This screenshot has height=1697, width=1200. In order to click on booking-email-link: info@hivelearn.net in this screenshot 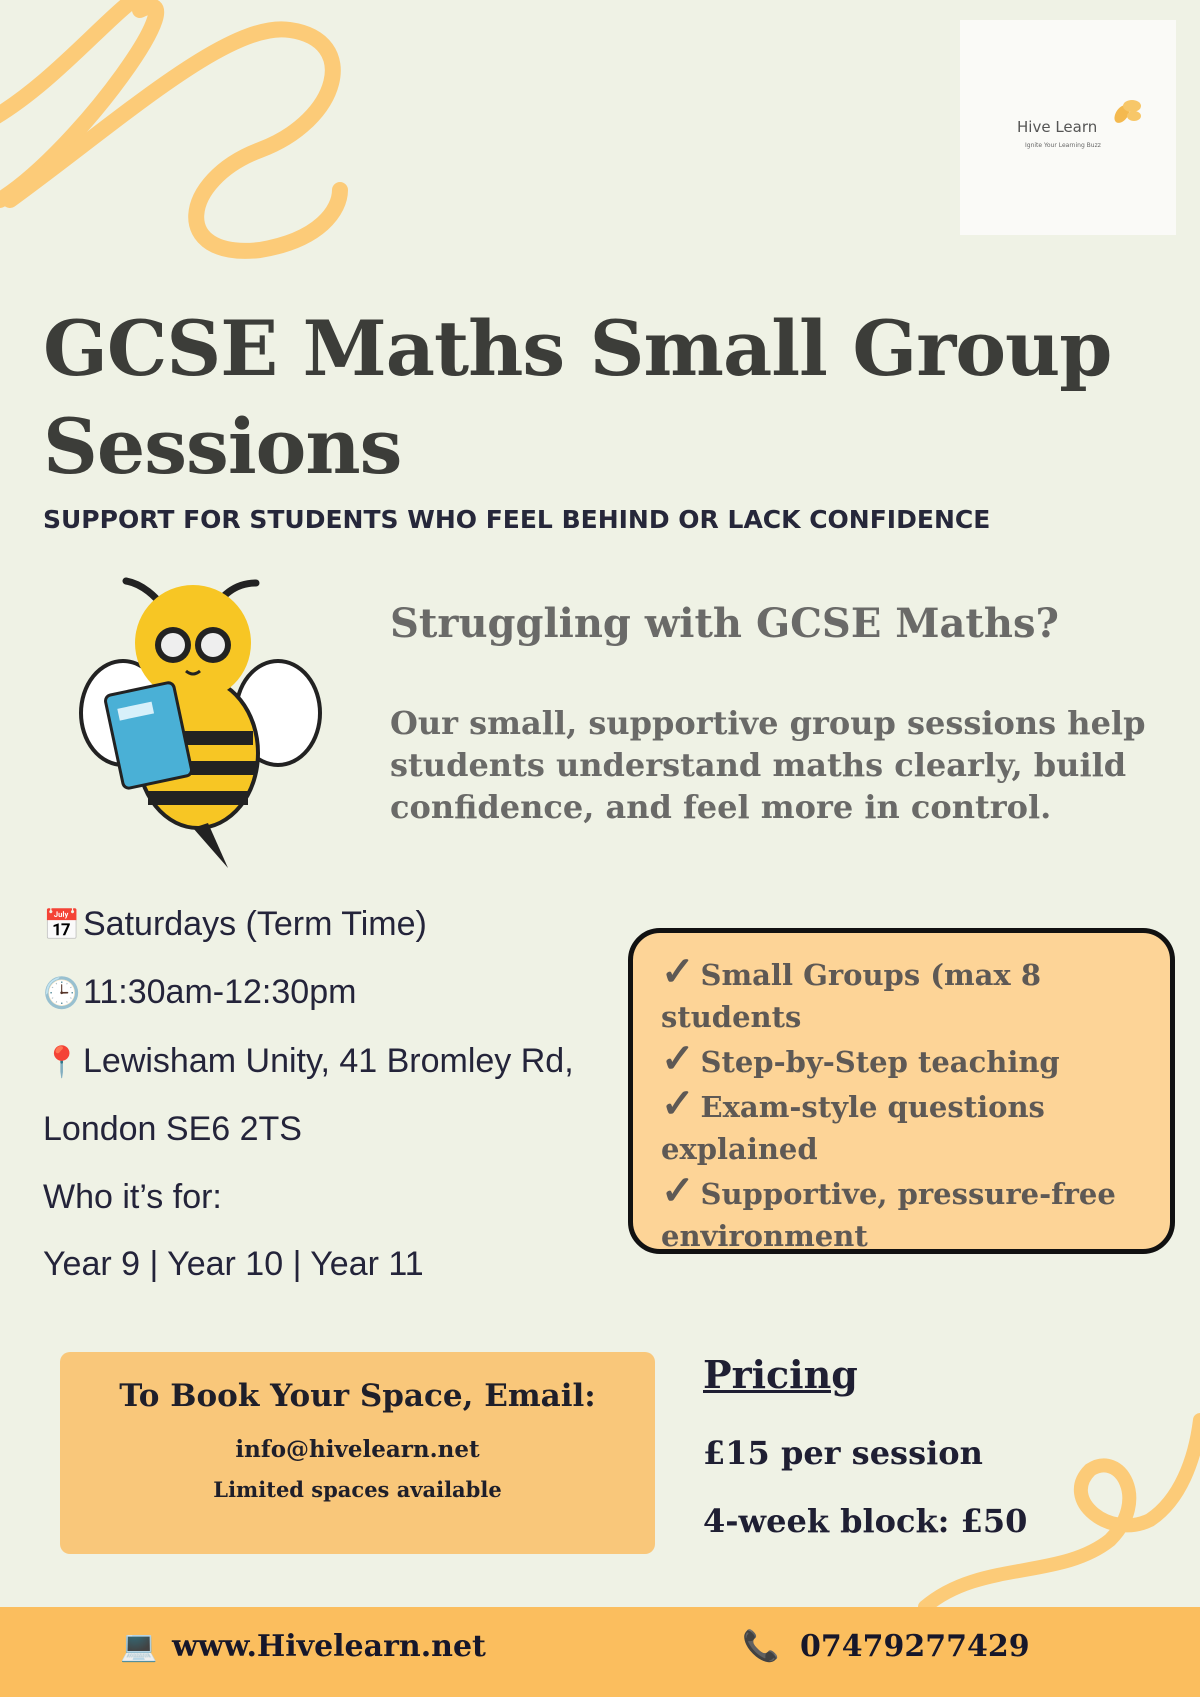, I will do `click(357, 1449)`.